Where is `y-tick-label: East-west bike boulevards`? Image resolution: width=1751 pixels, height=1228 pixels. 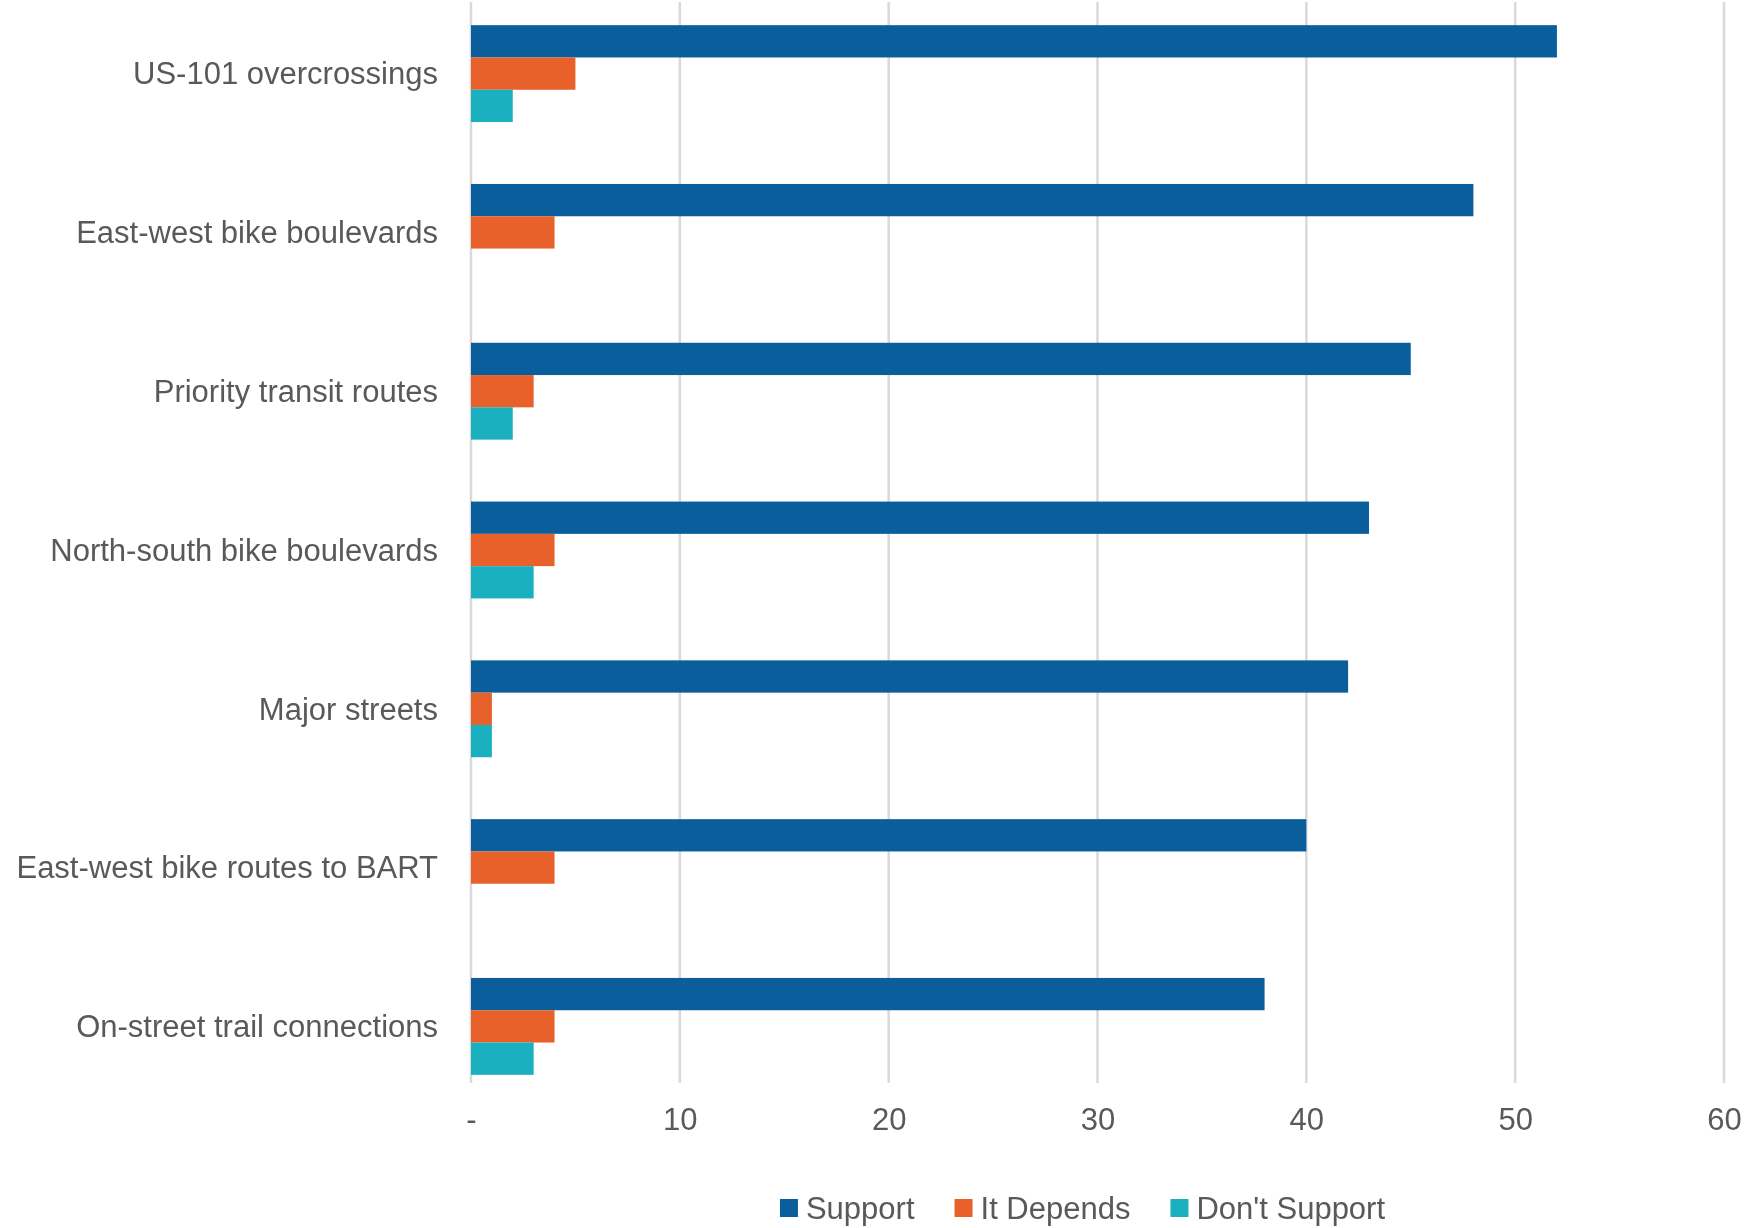
y-tick-label: East-west bike boulevards is located at coordinates (257, 233).